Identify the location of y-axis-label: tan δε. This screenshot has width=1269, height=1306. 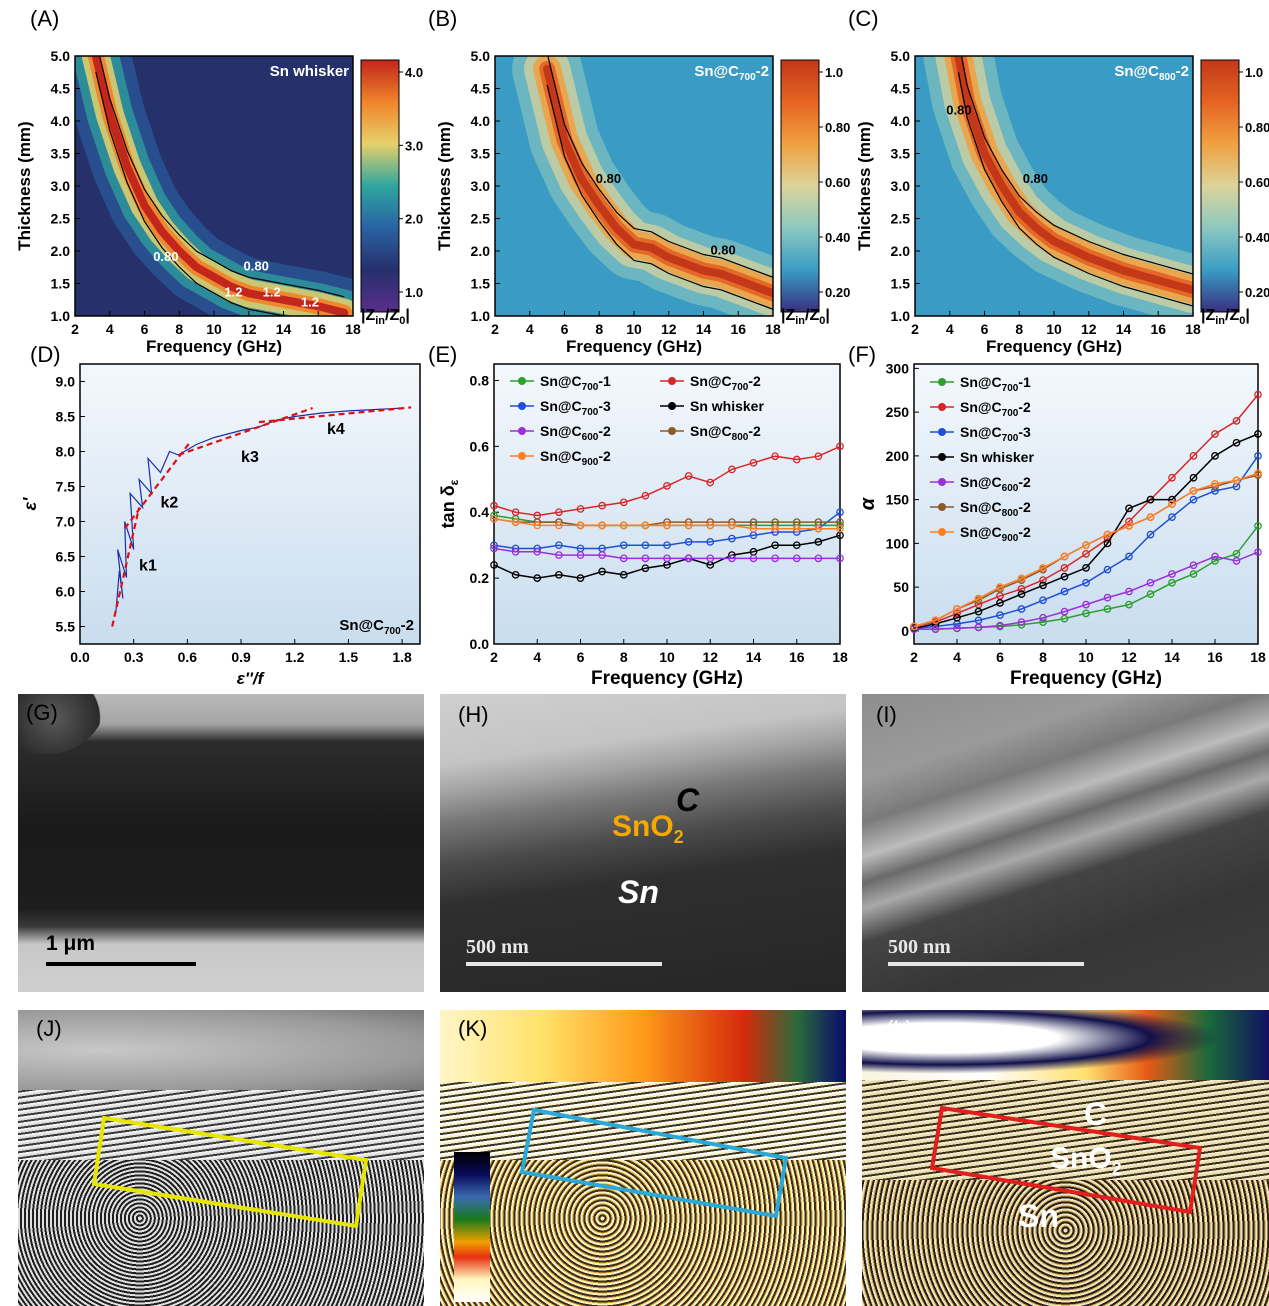
(449, 503).